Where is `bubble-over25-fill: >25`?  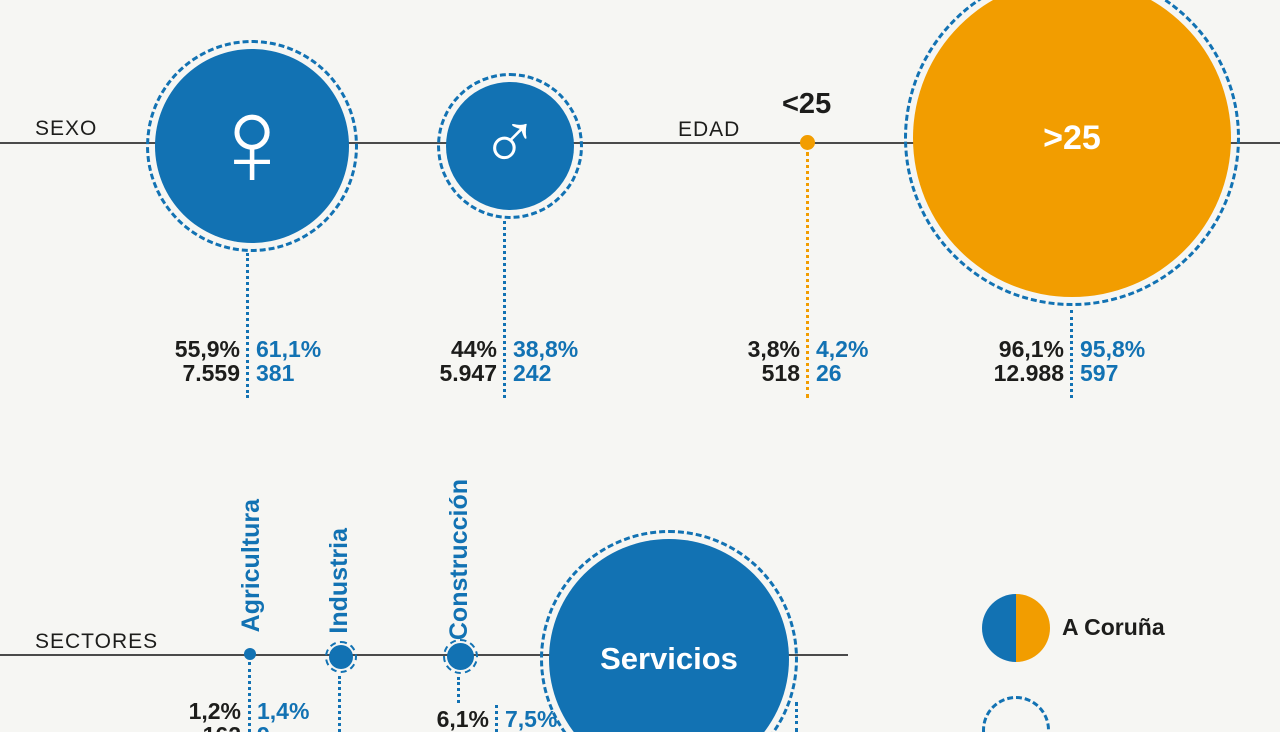 bubble-over25-fill: >25 is located at coordinates (1072, 148).